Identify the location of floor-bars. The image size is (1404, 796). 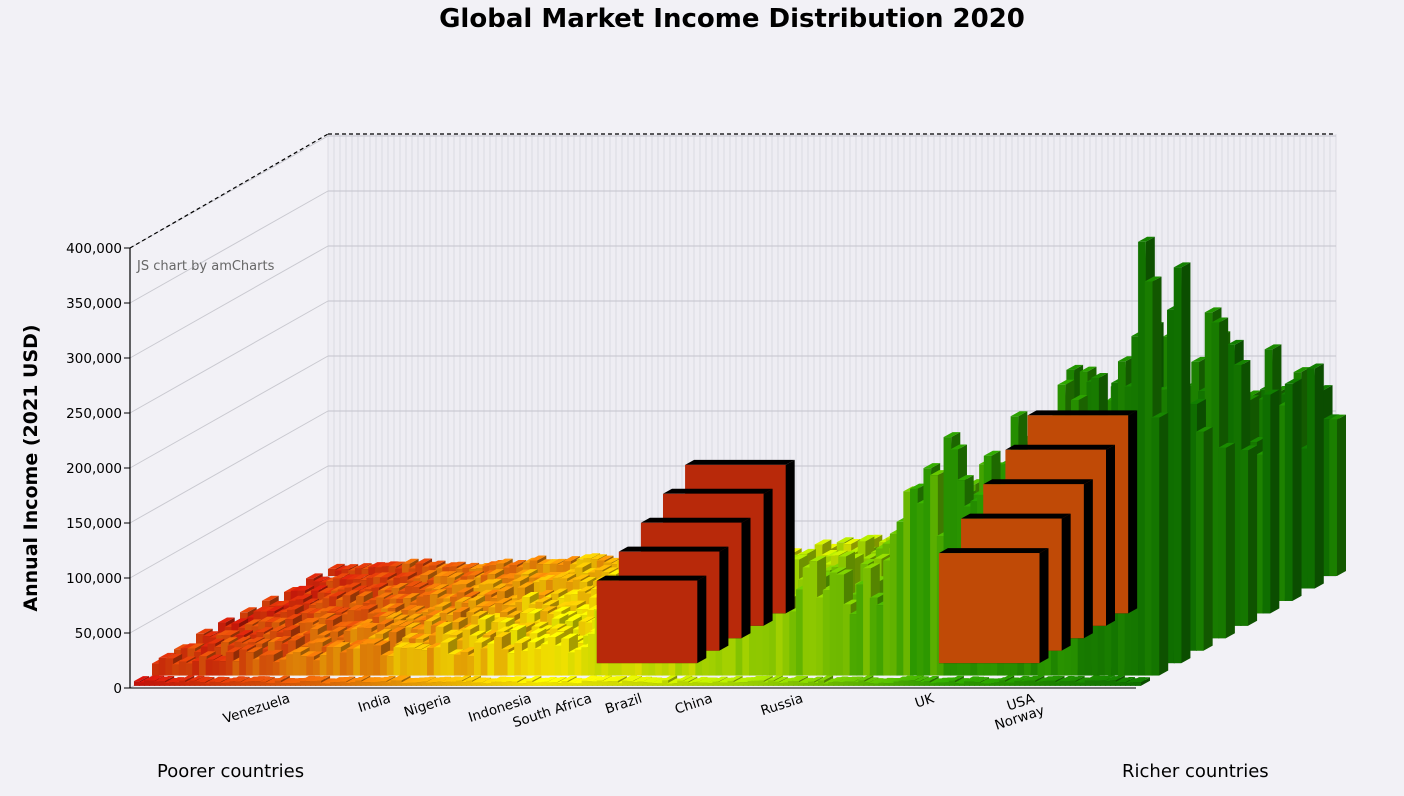
(641, 680).